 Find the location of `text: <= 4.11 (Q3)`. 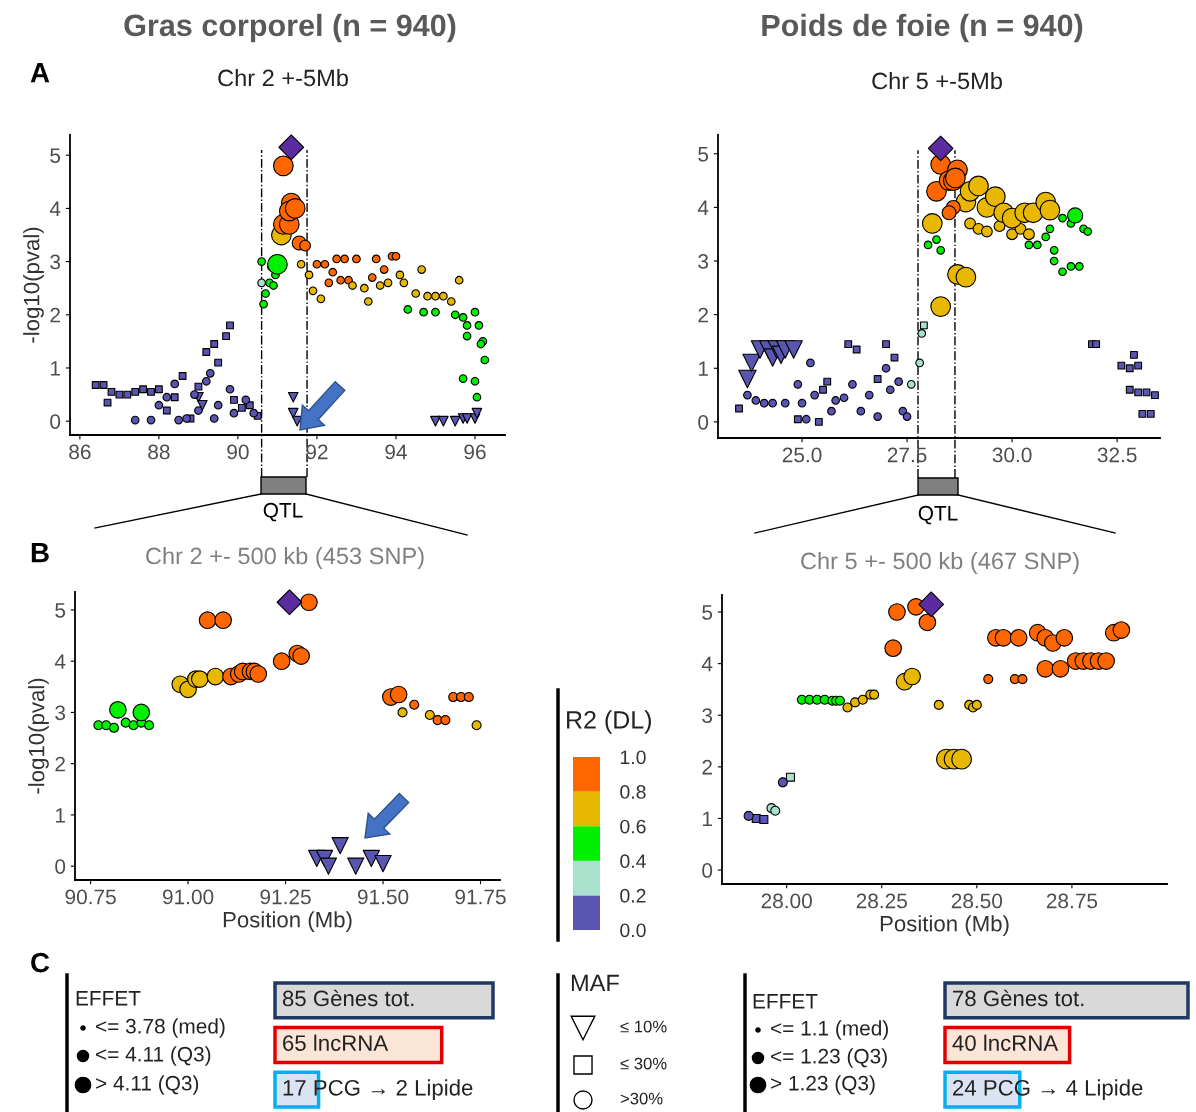

text: <= 4.11 (Q3) is located at coordinates (153, 1056).